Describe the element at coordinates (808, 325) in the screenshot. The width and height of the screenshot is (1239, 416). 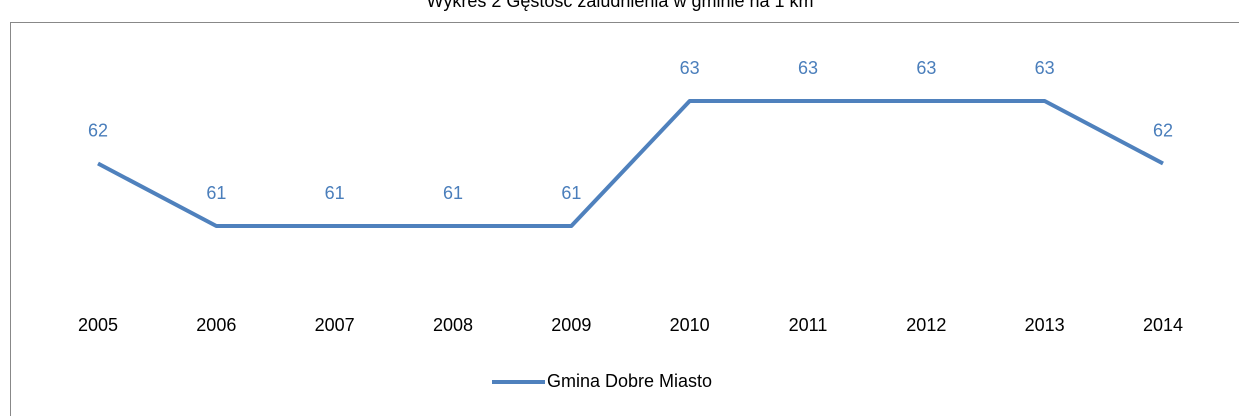
I see `x-tick-label: 2011` at that location.